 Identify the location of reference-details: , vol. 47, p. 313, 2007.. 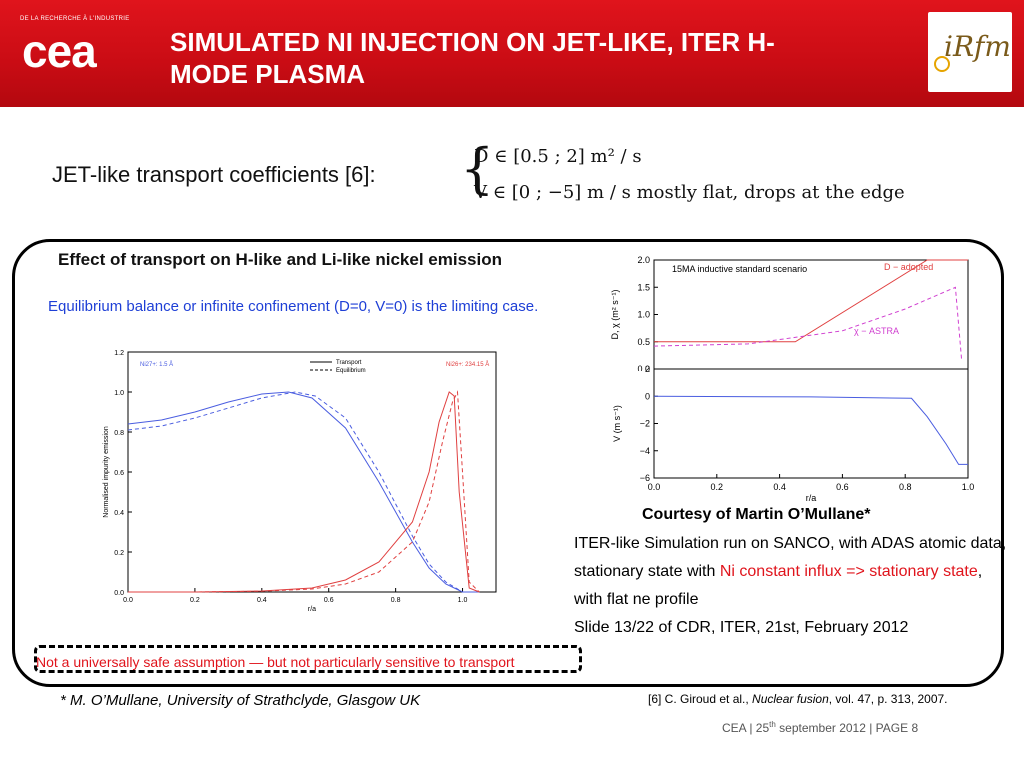
(888, 699).